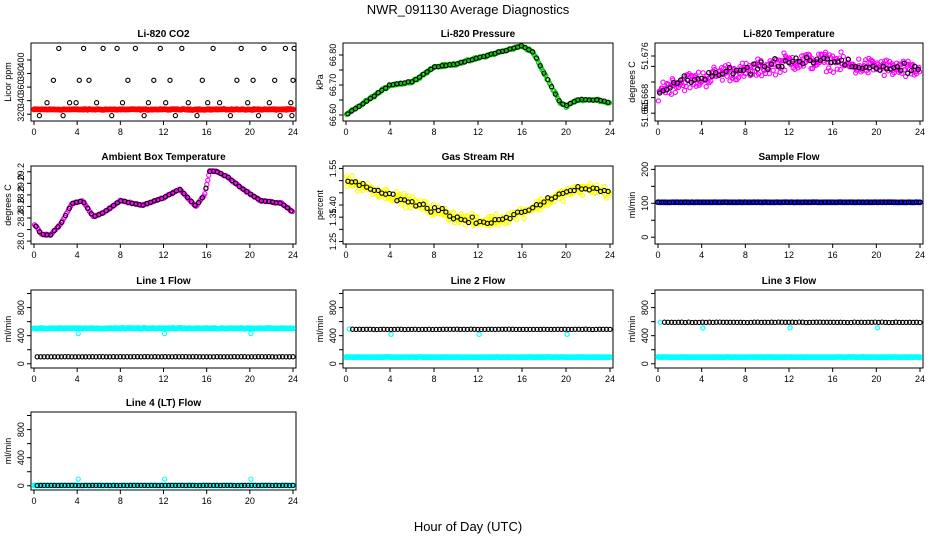  I want to click on series-yellow, so click(478, 201).